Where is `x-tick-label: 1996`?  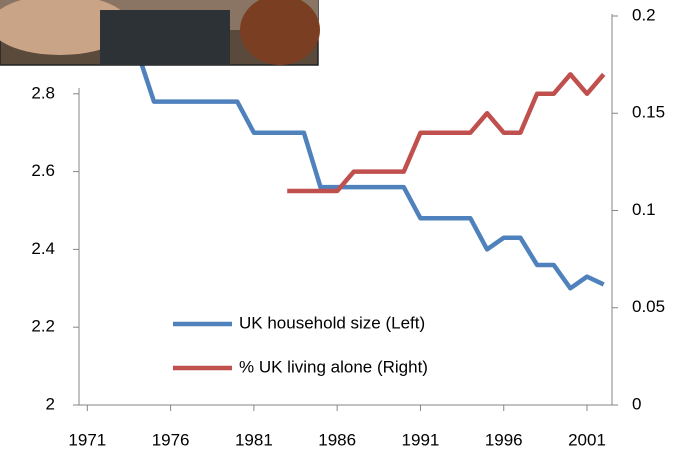
x-tick-label: 1996 is located at coordinates (504, 439).